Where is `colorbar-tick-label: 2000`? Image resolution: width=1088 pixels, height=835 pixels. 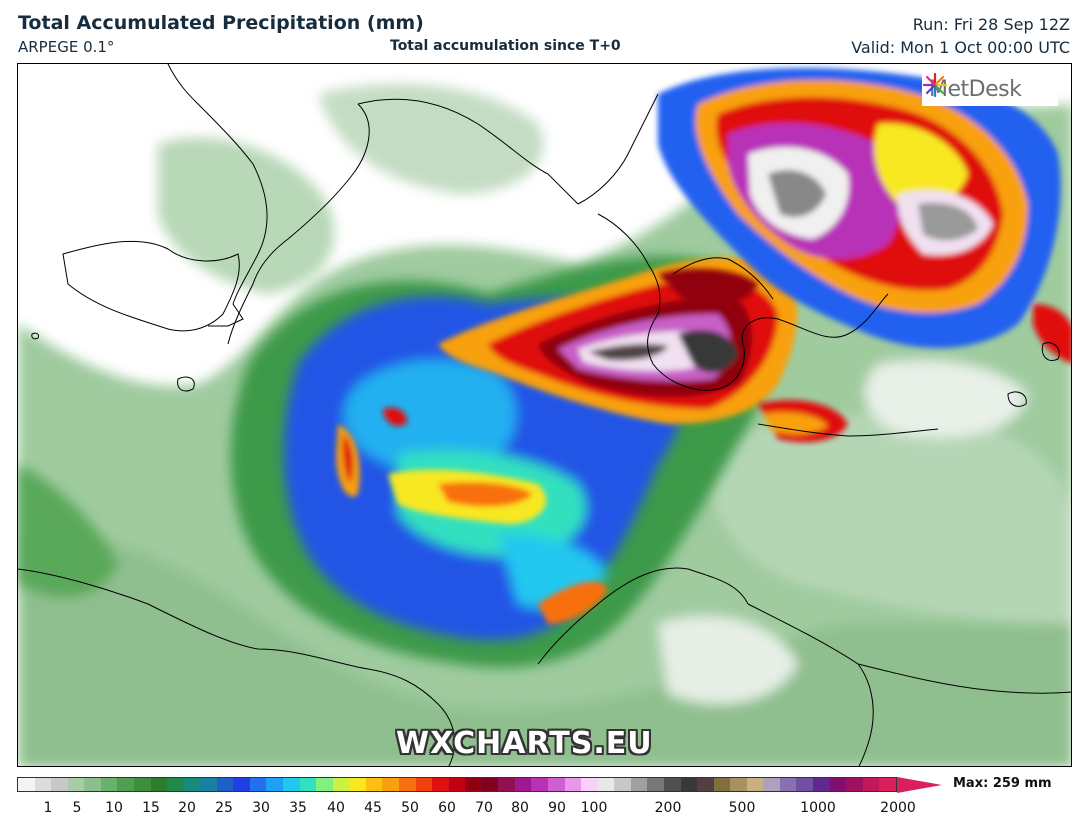
colorbar-tick-label: 2000 is located at coordinates (898, 808).